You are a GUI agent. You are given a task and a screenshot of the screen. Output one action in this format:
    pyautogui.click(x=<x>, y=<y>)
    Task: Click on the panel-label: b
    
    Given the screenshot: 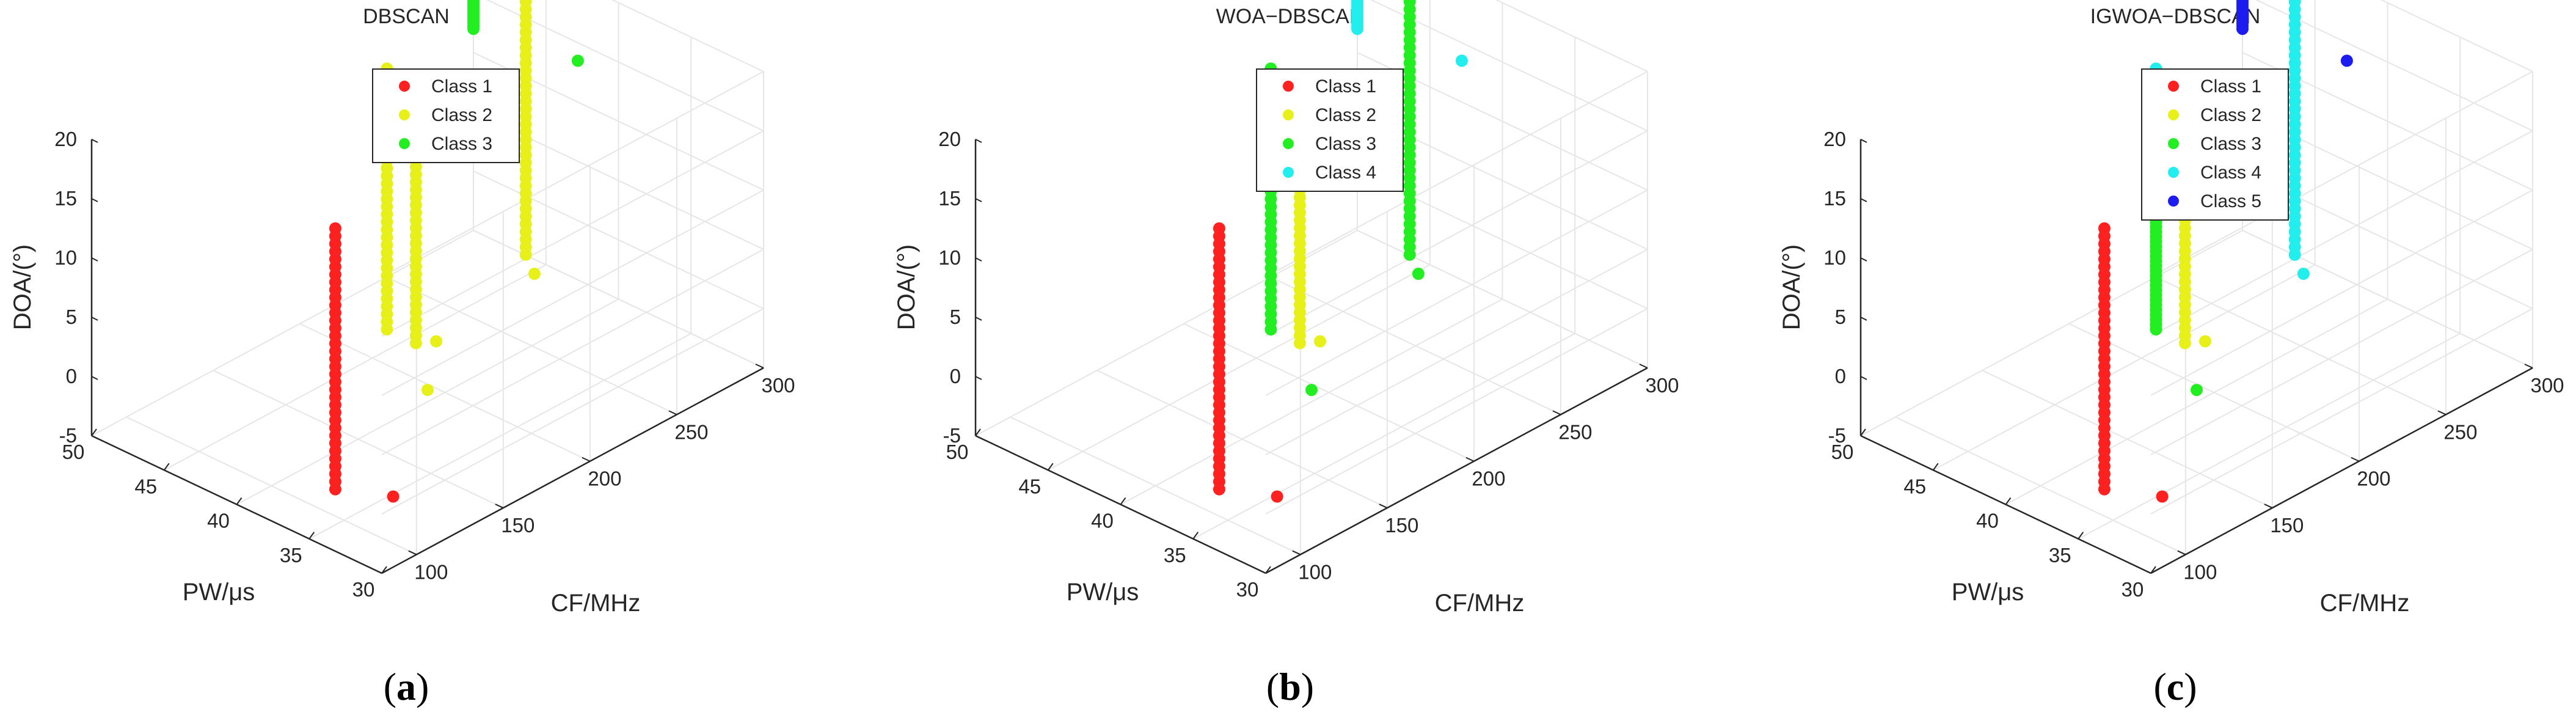 What is the action you would take?
    pyautogui.click(x=1290, y=687)
    